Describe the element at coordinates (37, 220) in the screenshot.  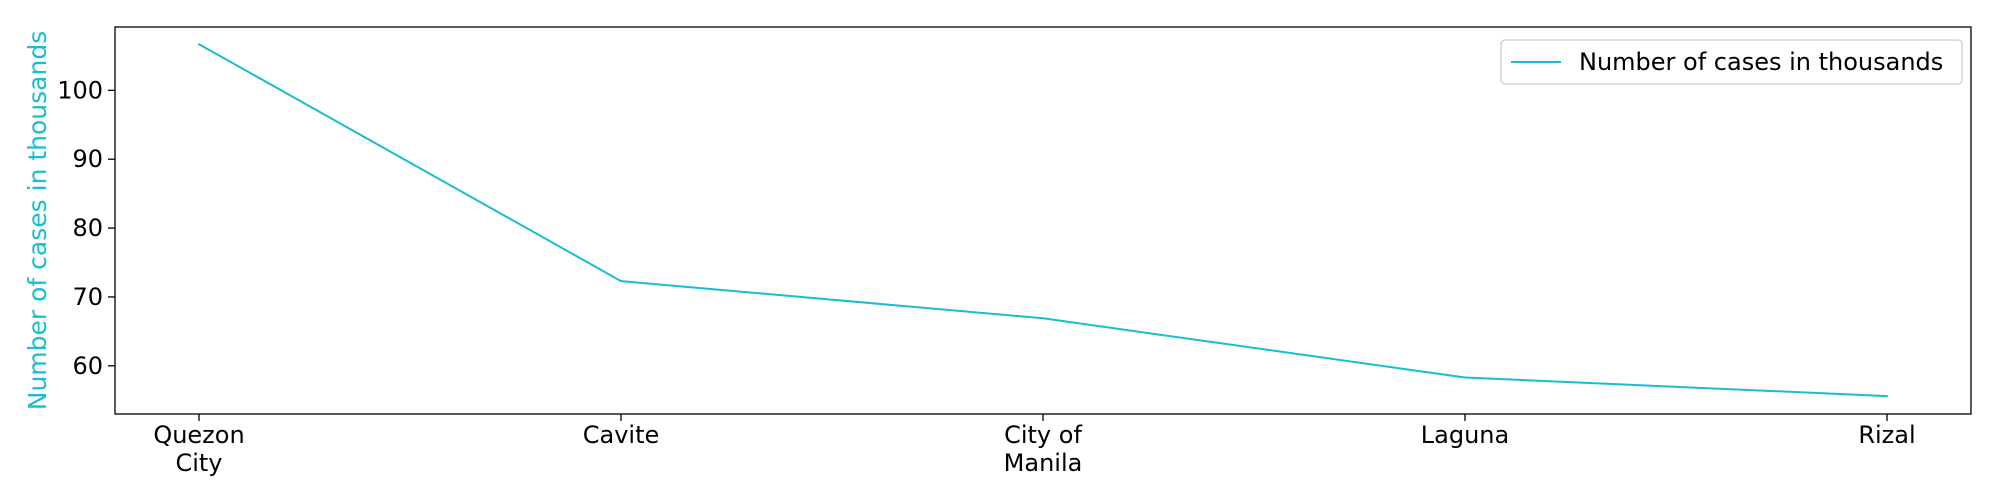
I see `y-axis-title: Number of cases in thousands` at that location.